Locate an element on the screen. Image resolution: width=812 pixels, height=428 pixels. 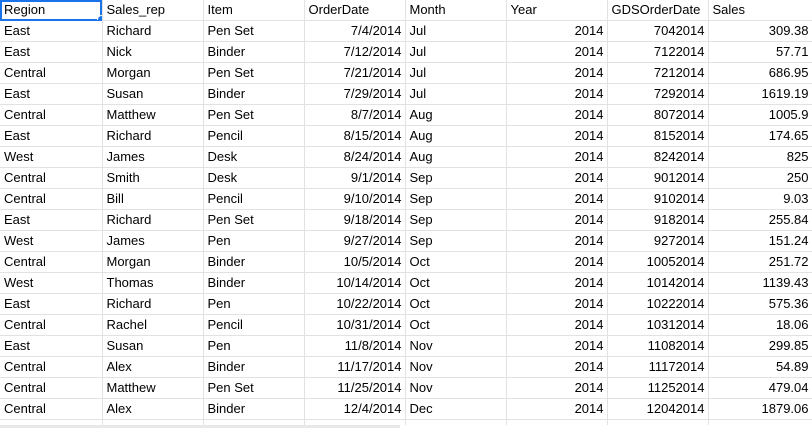
cell-header-month: Month is located at coordinates (456, 10).